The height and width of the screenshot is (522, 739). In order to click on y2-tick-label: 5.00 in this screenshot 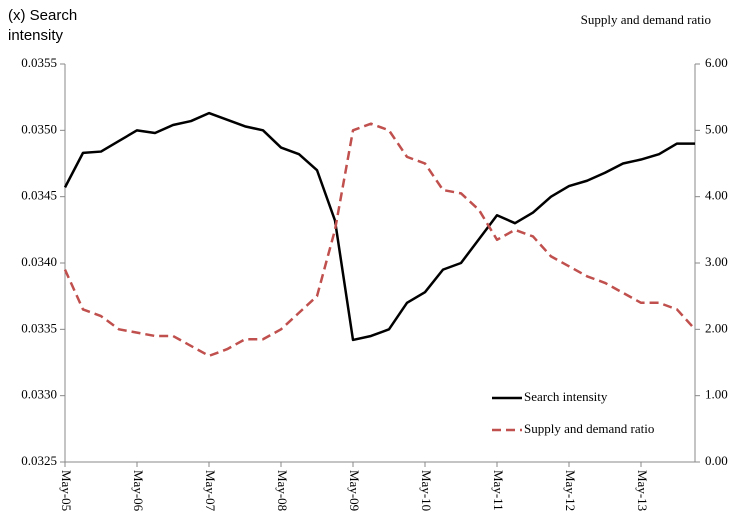, I will do `click(716, 128)`.